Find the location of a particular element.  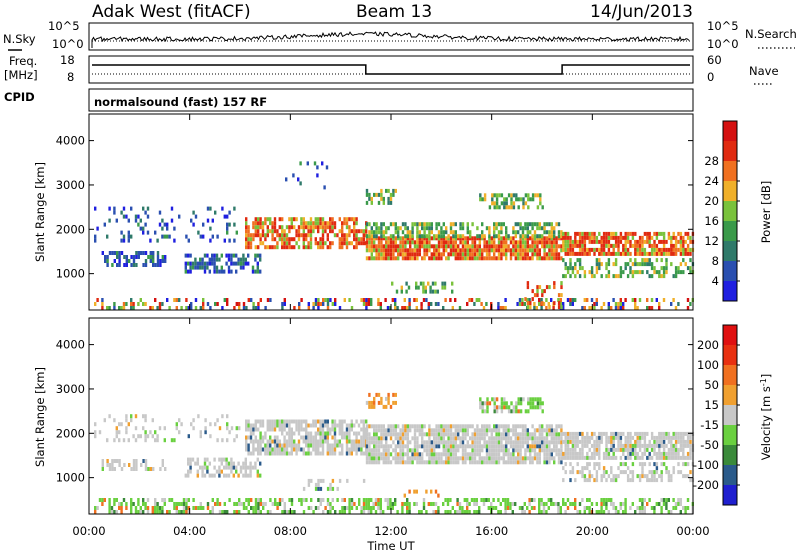

colorbar-frame is located at coordinates (730, 211).